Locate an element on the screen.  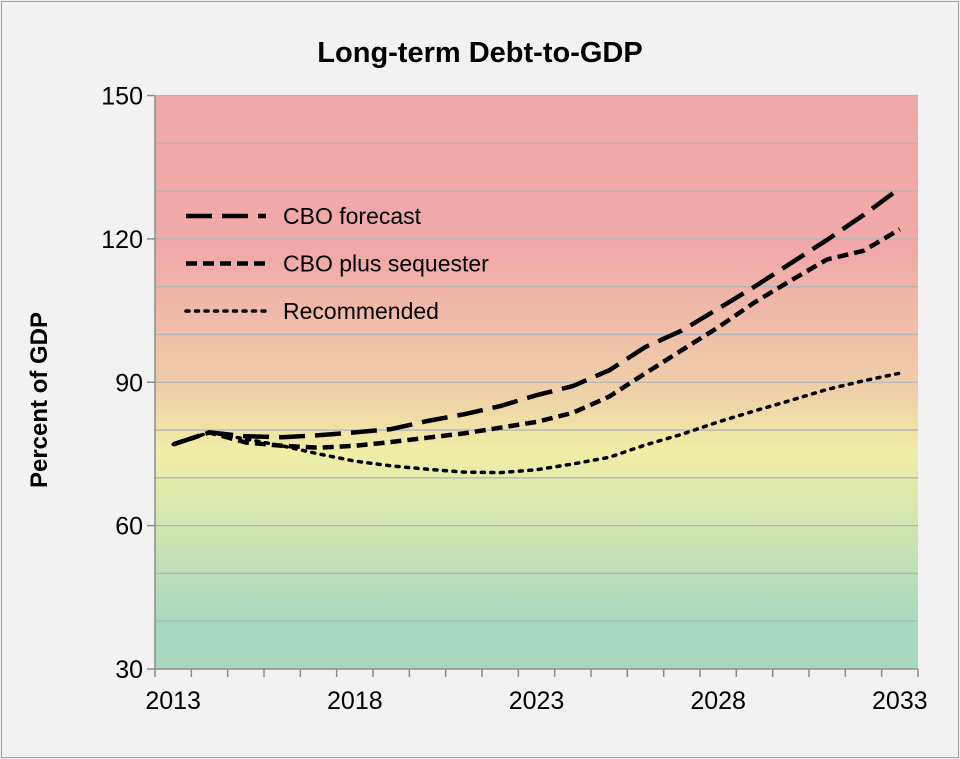
chart-title: Long-term Debt-to-GDP is located at coordinates (479, 53).